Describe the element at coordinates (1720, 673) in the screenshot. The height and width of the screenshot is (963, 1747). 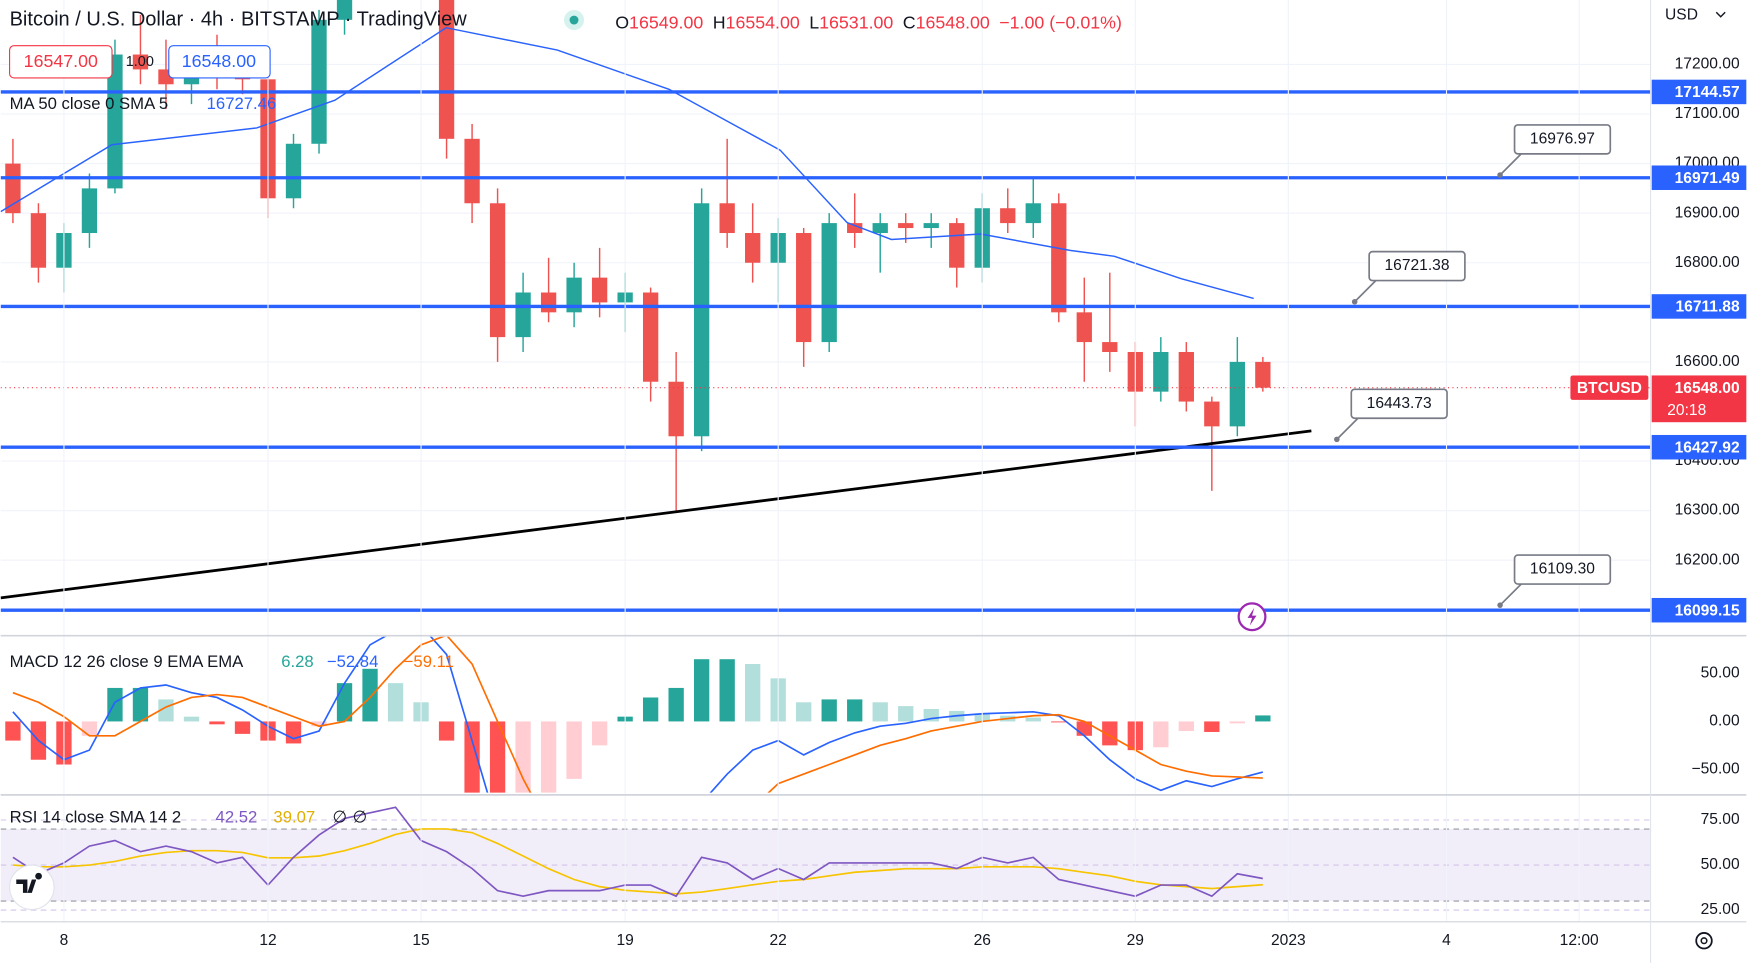
I see `macd-tick-label: 50.00` at that location.